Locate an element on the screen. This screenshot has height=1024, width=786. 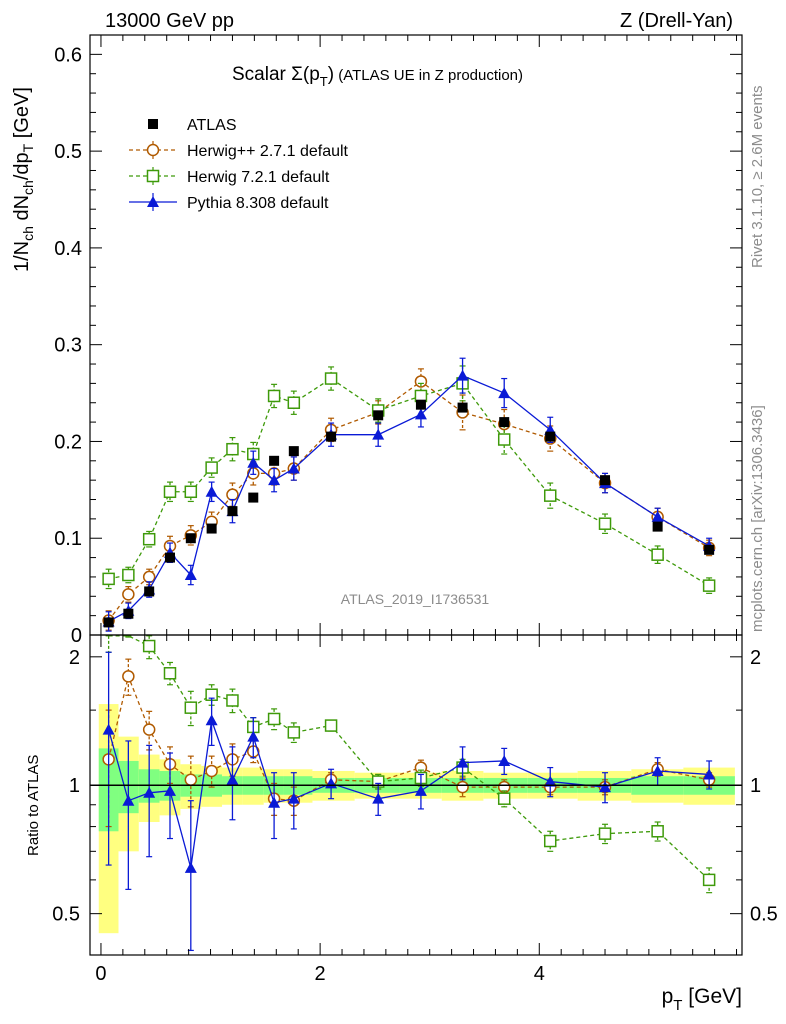
ratio-tick-label: 1 is located at coordinates (74, 786).